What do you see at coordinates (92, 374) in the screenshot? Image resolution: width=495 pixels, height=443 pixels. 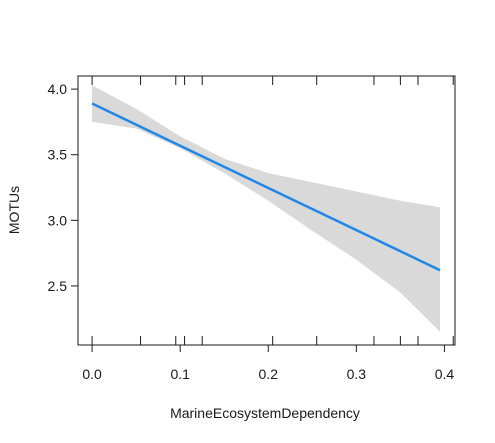 I see `x-tick-label-0: 0.0` at bounding box center [92, 374].